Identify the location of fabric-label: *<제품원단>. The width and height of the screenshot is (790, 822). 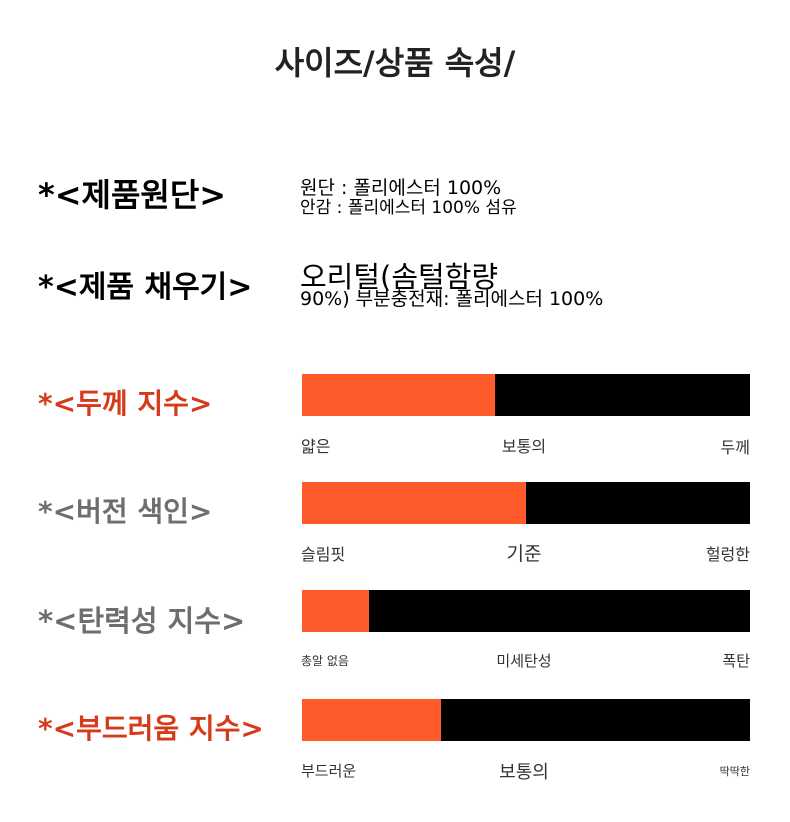
(132, 195).